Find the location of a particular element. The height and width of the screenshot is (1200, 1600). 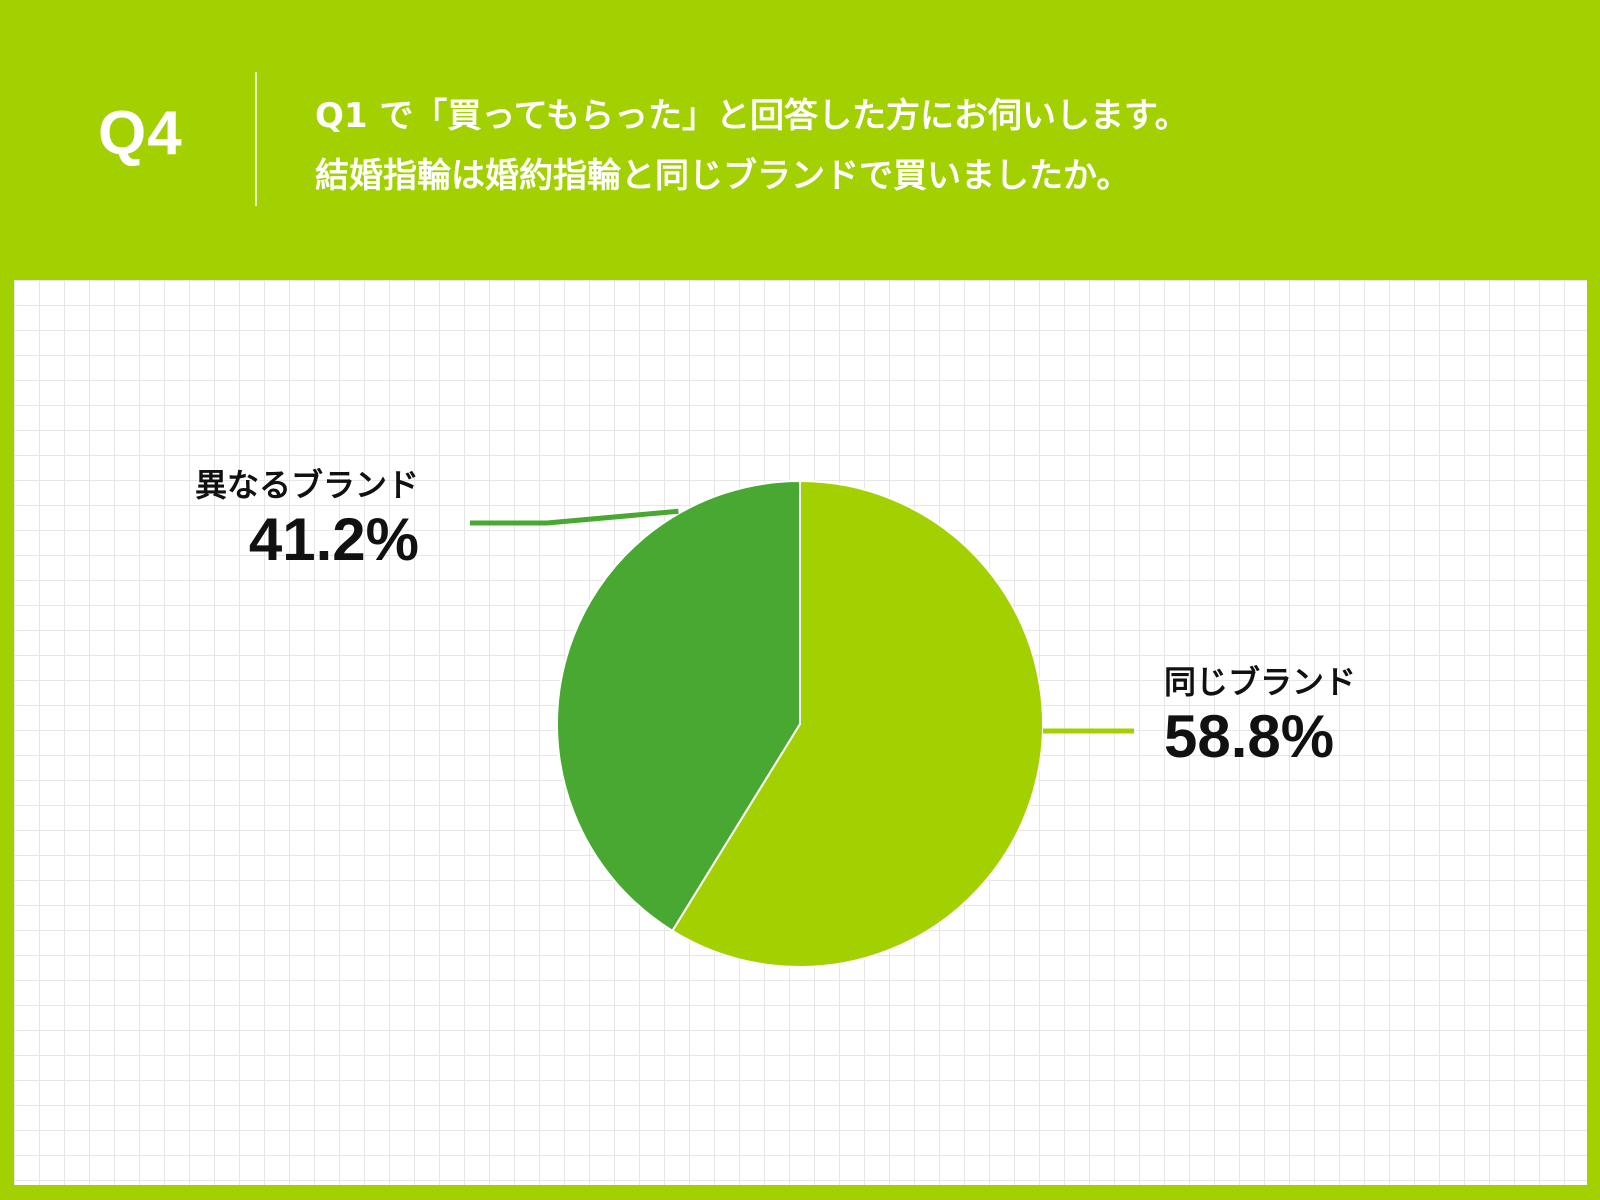

header-divider is located at coordinates (256, 139).